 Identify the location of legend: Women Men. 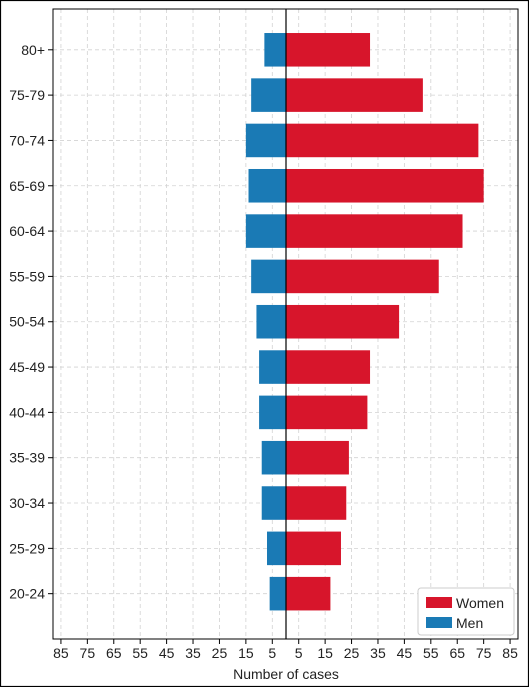
(466, 611).